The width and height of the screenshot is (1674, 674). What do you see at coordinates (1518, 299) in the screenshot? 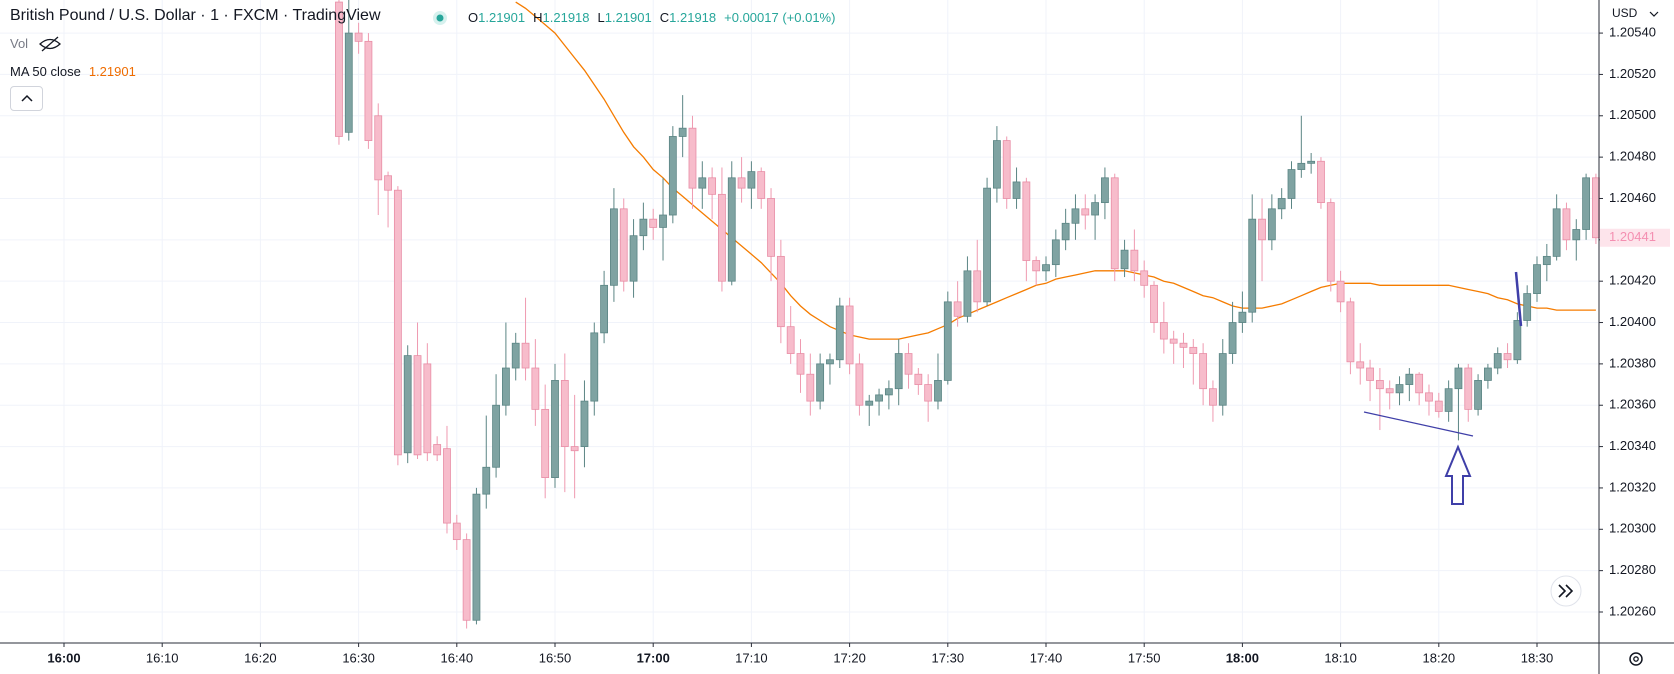
I see `marker-drawing` at bounding box center [1518, 299].